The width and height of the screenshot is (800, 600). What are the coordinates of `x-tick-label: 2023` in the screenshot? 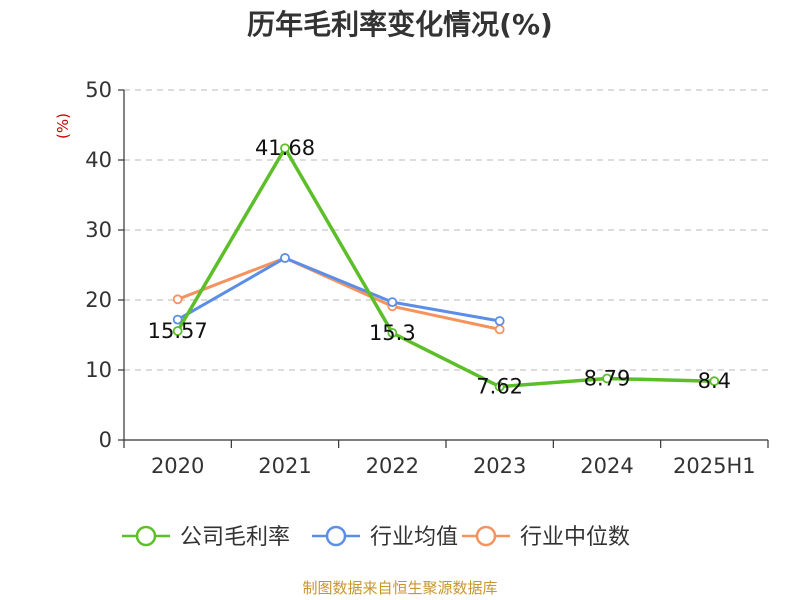 It's located at (499, 466).